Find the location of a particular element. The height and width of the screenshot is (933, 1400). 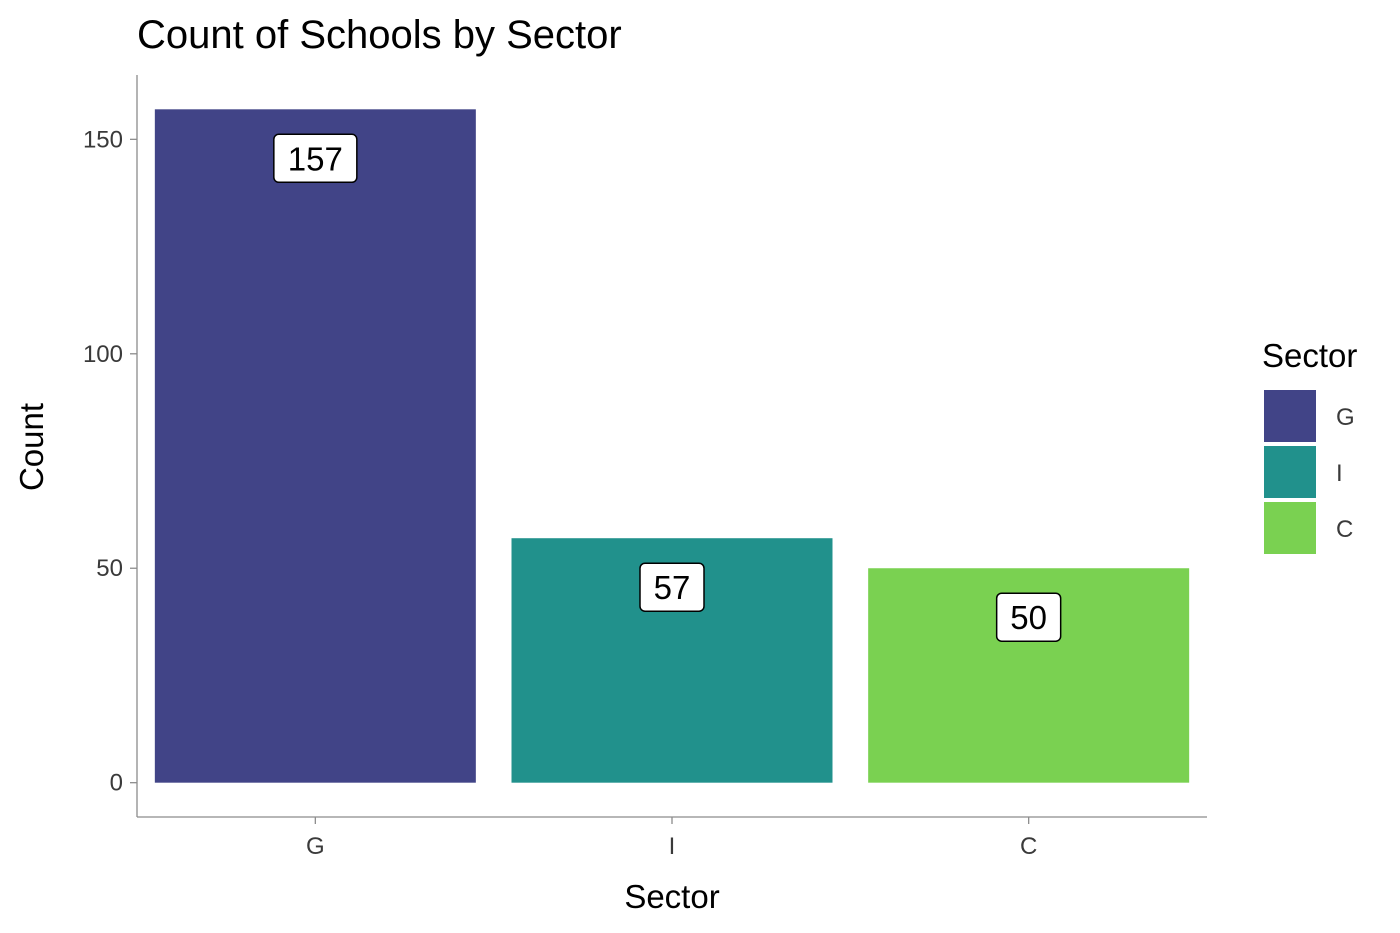

legend-label: C is located at coordinates (1344, 529).